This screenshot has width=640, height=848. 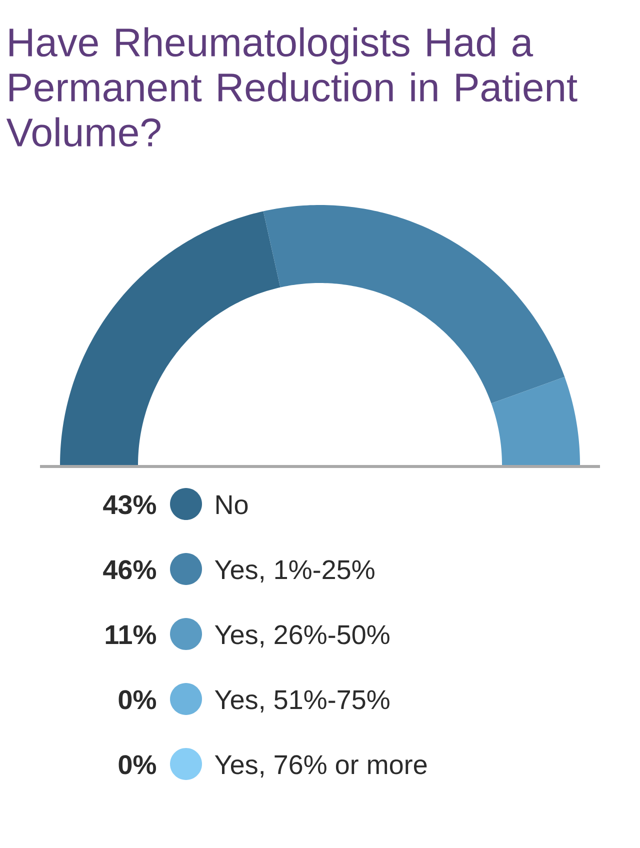 I want to click on legend-label: Yes, 76% or more, so click(x=320, y=766).